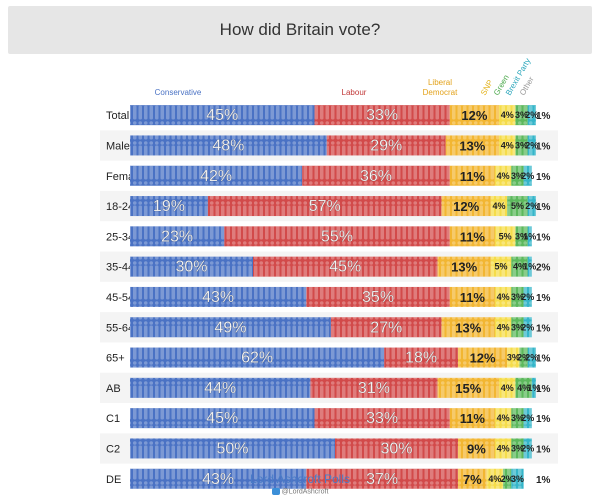 Image resolution: width=600 pixels, height=502 pixels. What do you see at coordinates (113, 480) in the screenshot?
I see `category-label: DE` at bounding box center [113, 480].